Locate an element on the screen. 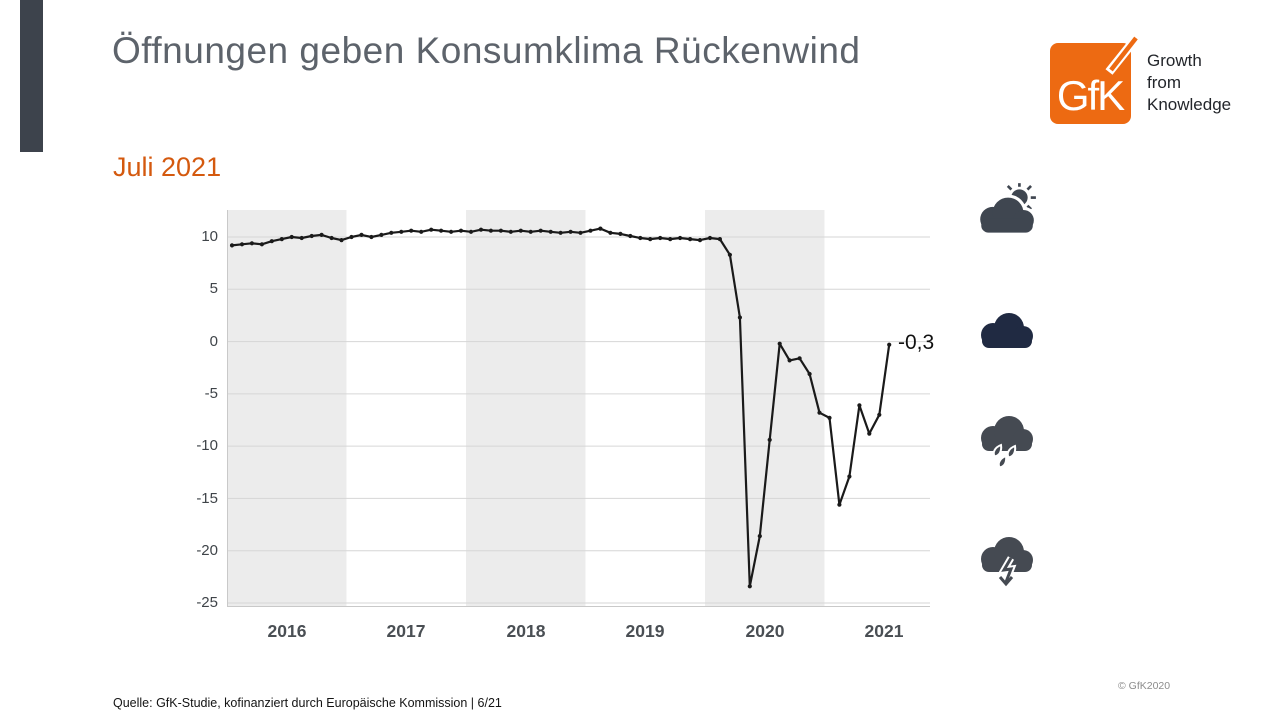 This screenshot has height=720, width=1280. subtitle-month: Juli 2021 is located at coordinates (167, 167).